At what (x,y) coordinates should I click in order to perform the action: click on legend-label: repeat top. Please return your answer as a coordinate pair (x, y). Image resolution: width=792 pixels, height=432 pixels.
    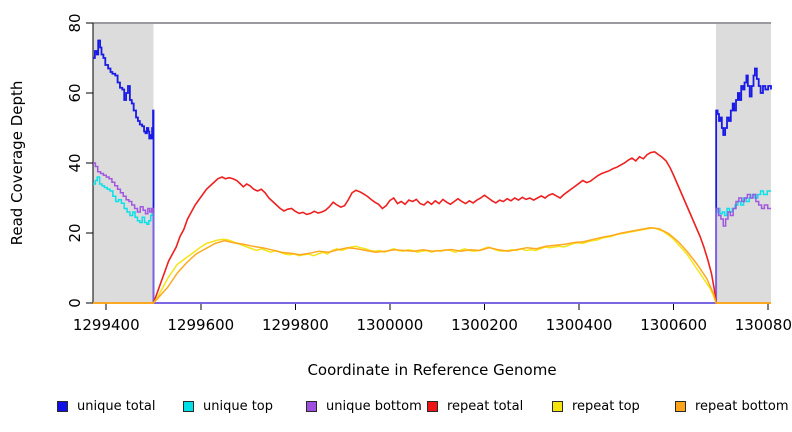
    Looking at the image, I should click on (606, 406).